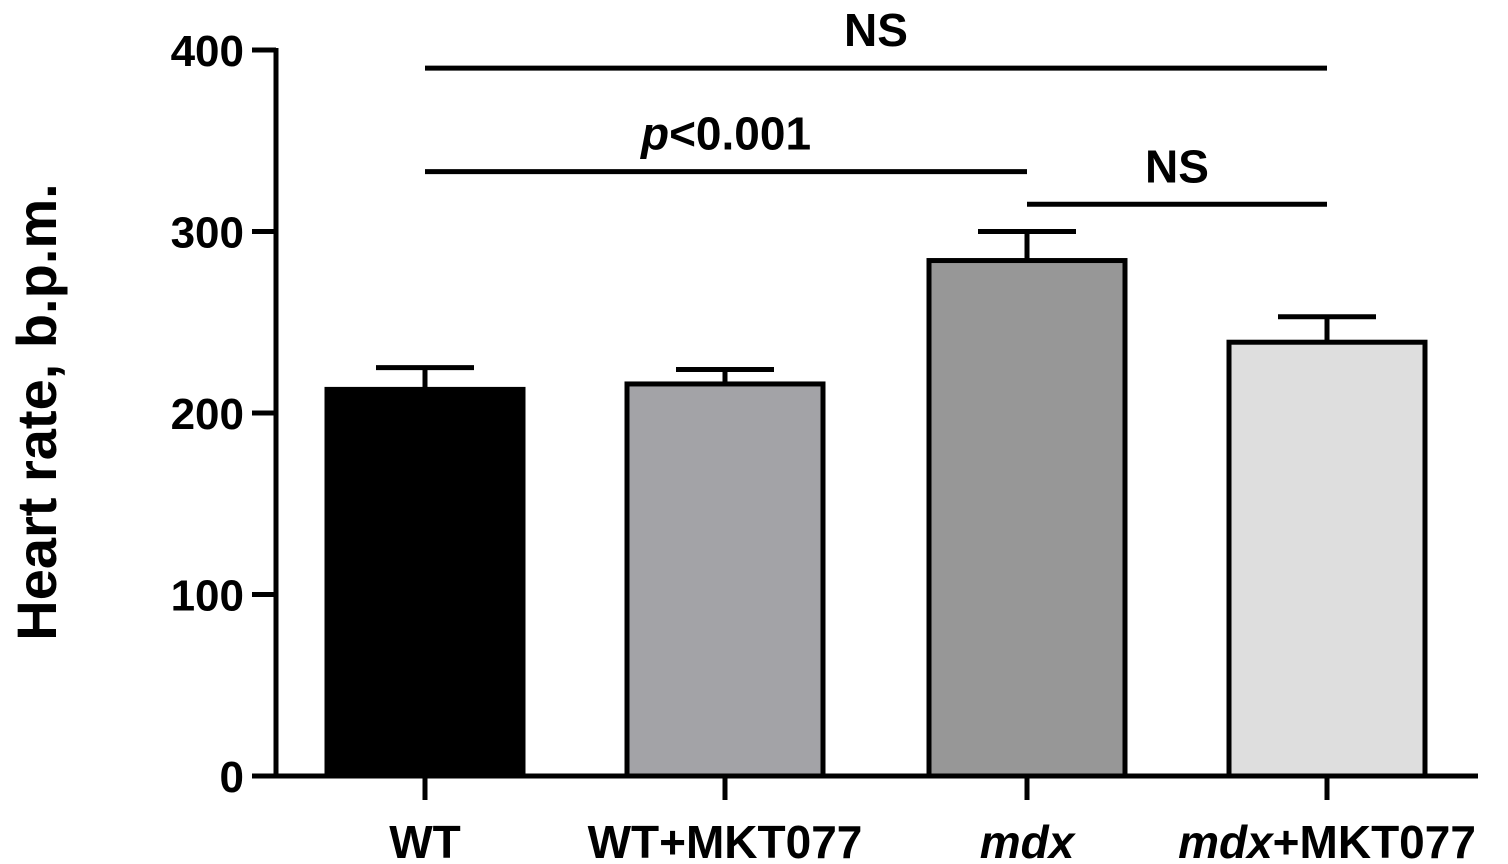 The image size is (1508, 864). I want to click on x-tick-label-text: WT+MKT077, so click(725, 840).